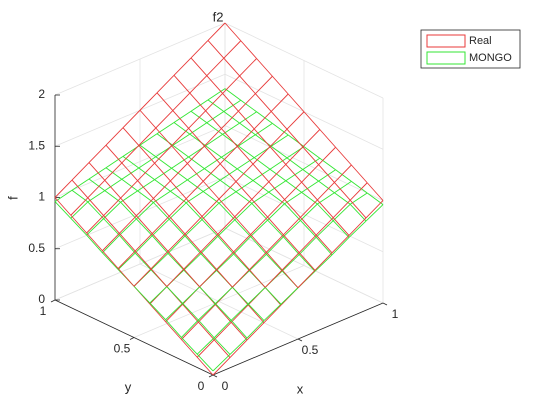 The image size is (560, 420). I want to click on legend-swatch, so click(446, 41).